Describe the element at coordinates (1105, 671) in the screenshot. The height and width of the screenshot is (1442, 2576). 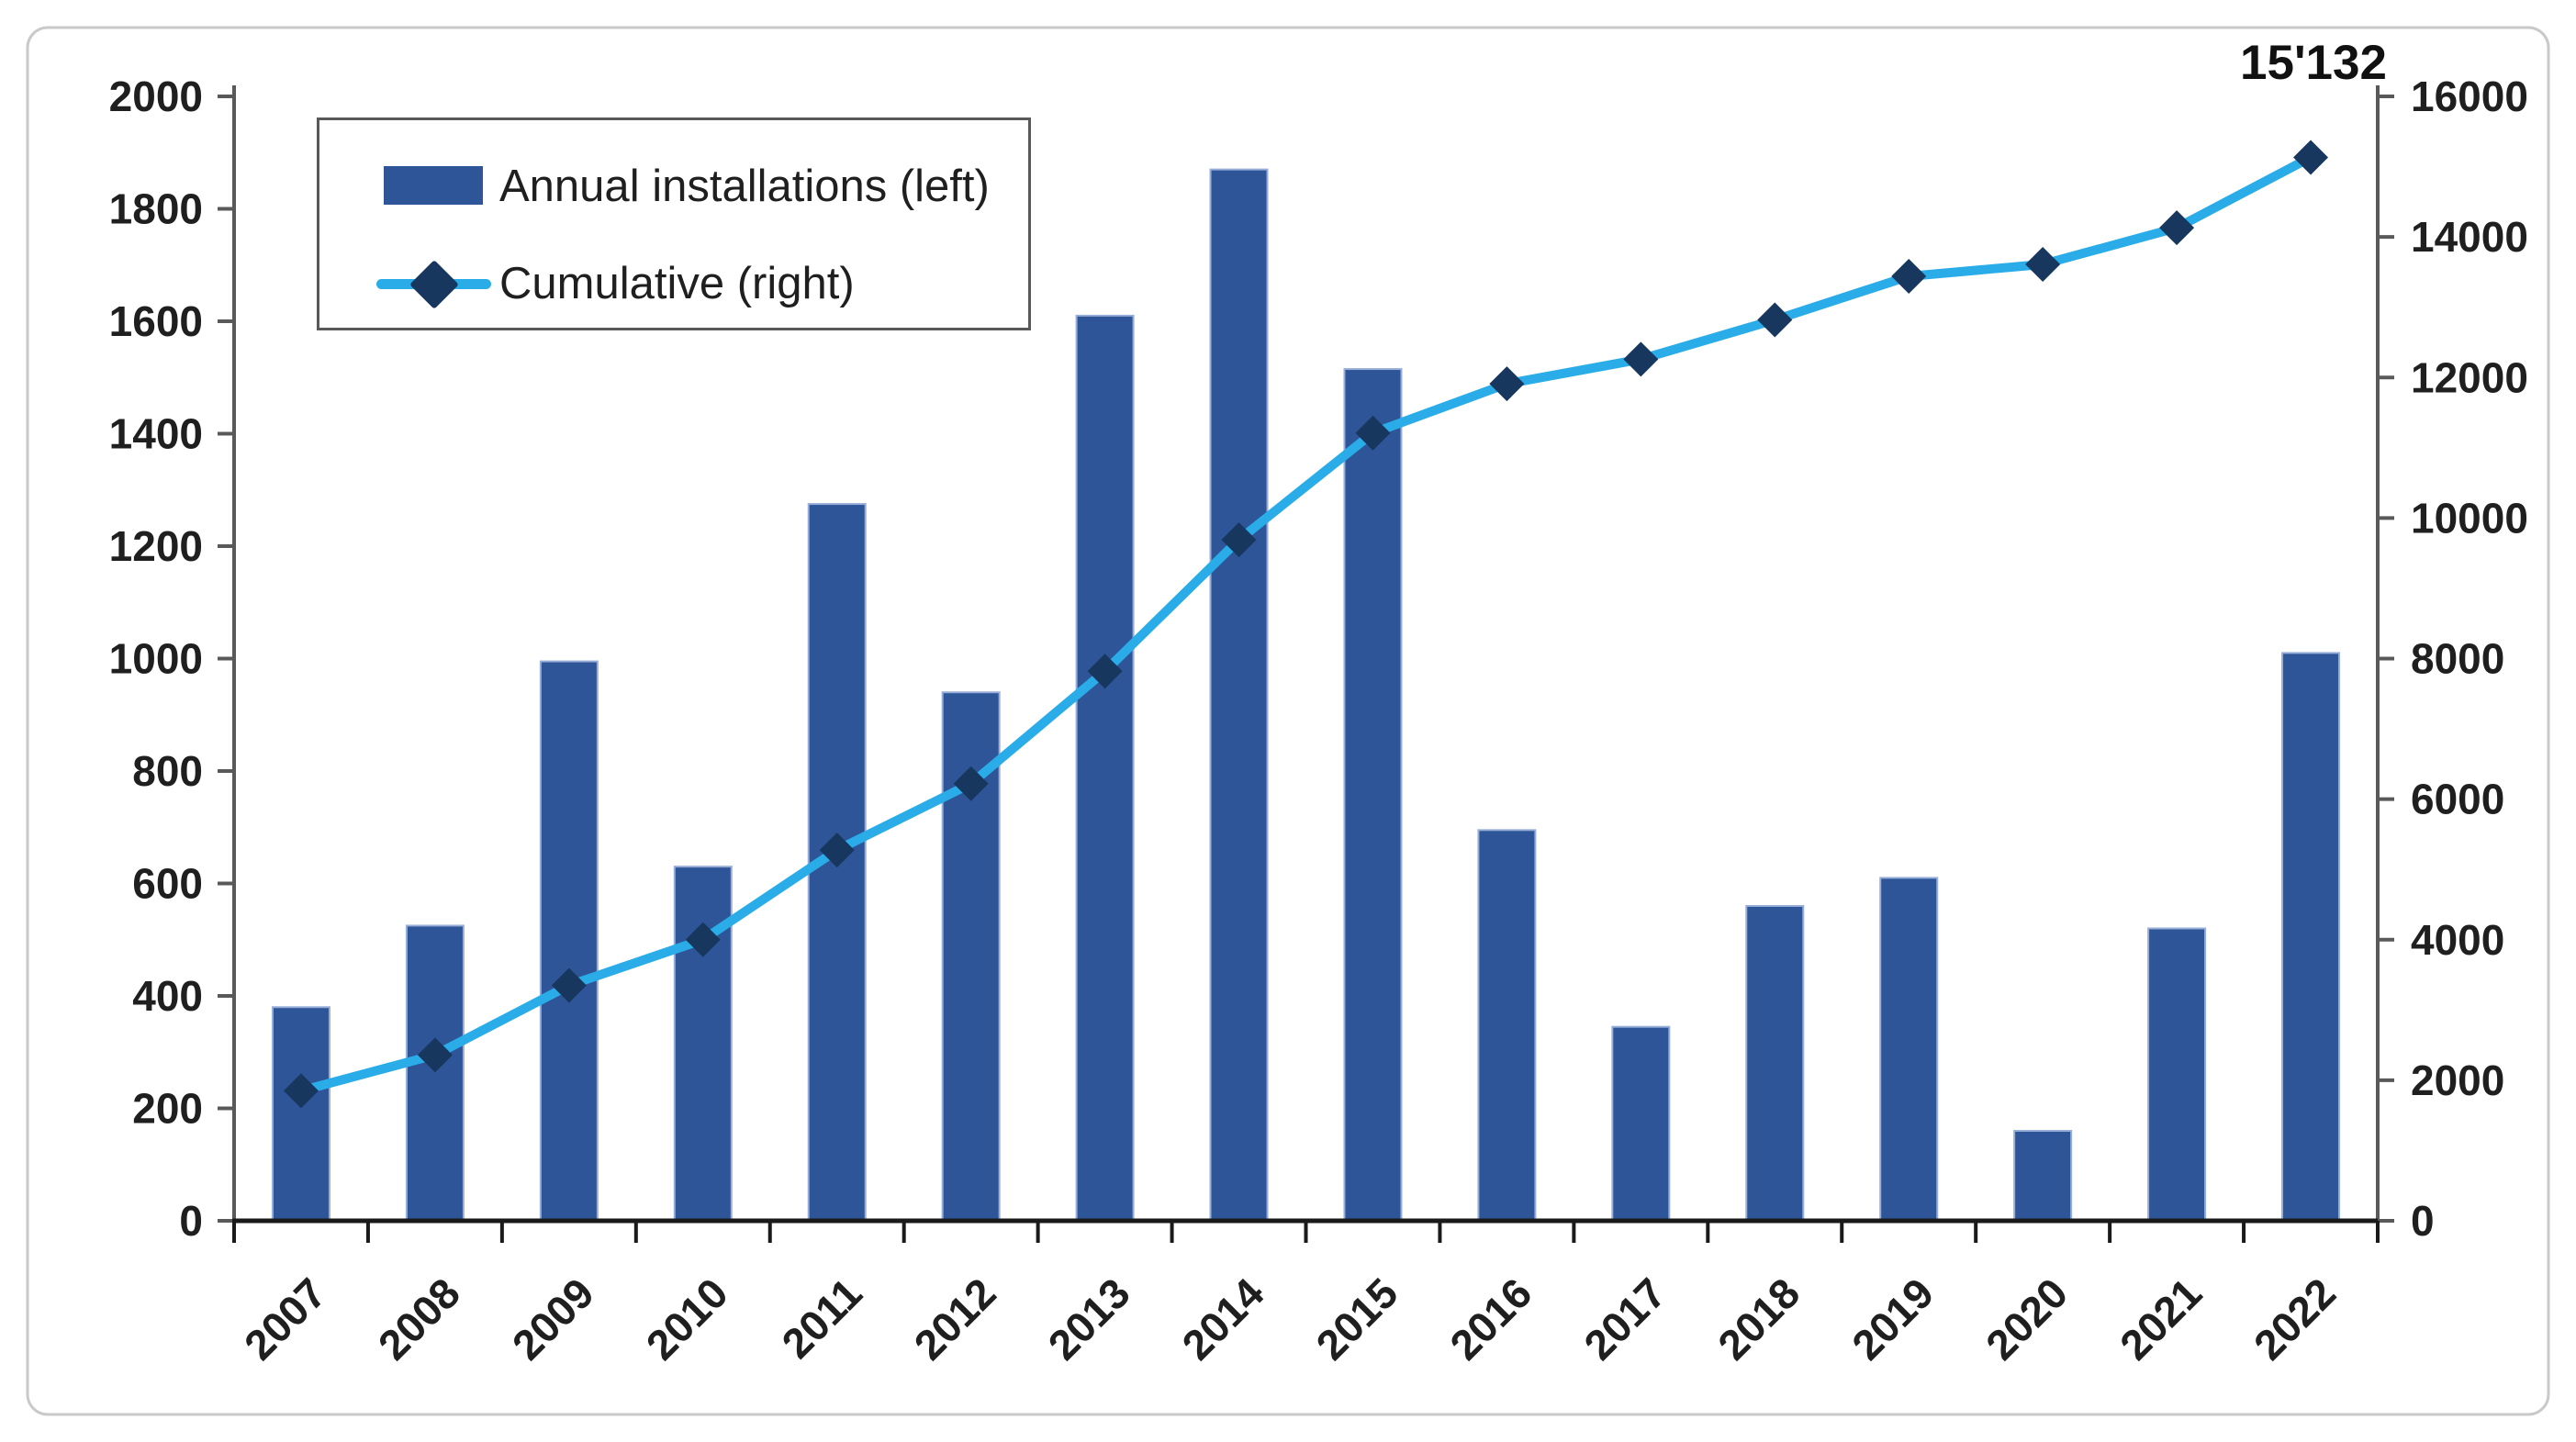
I see `cumulative-marker-2013` at that location.